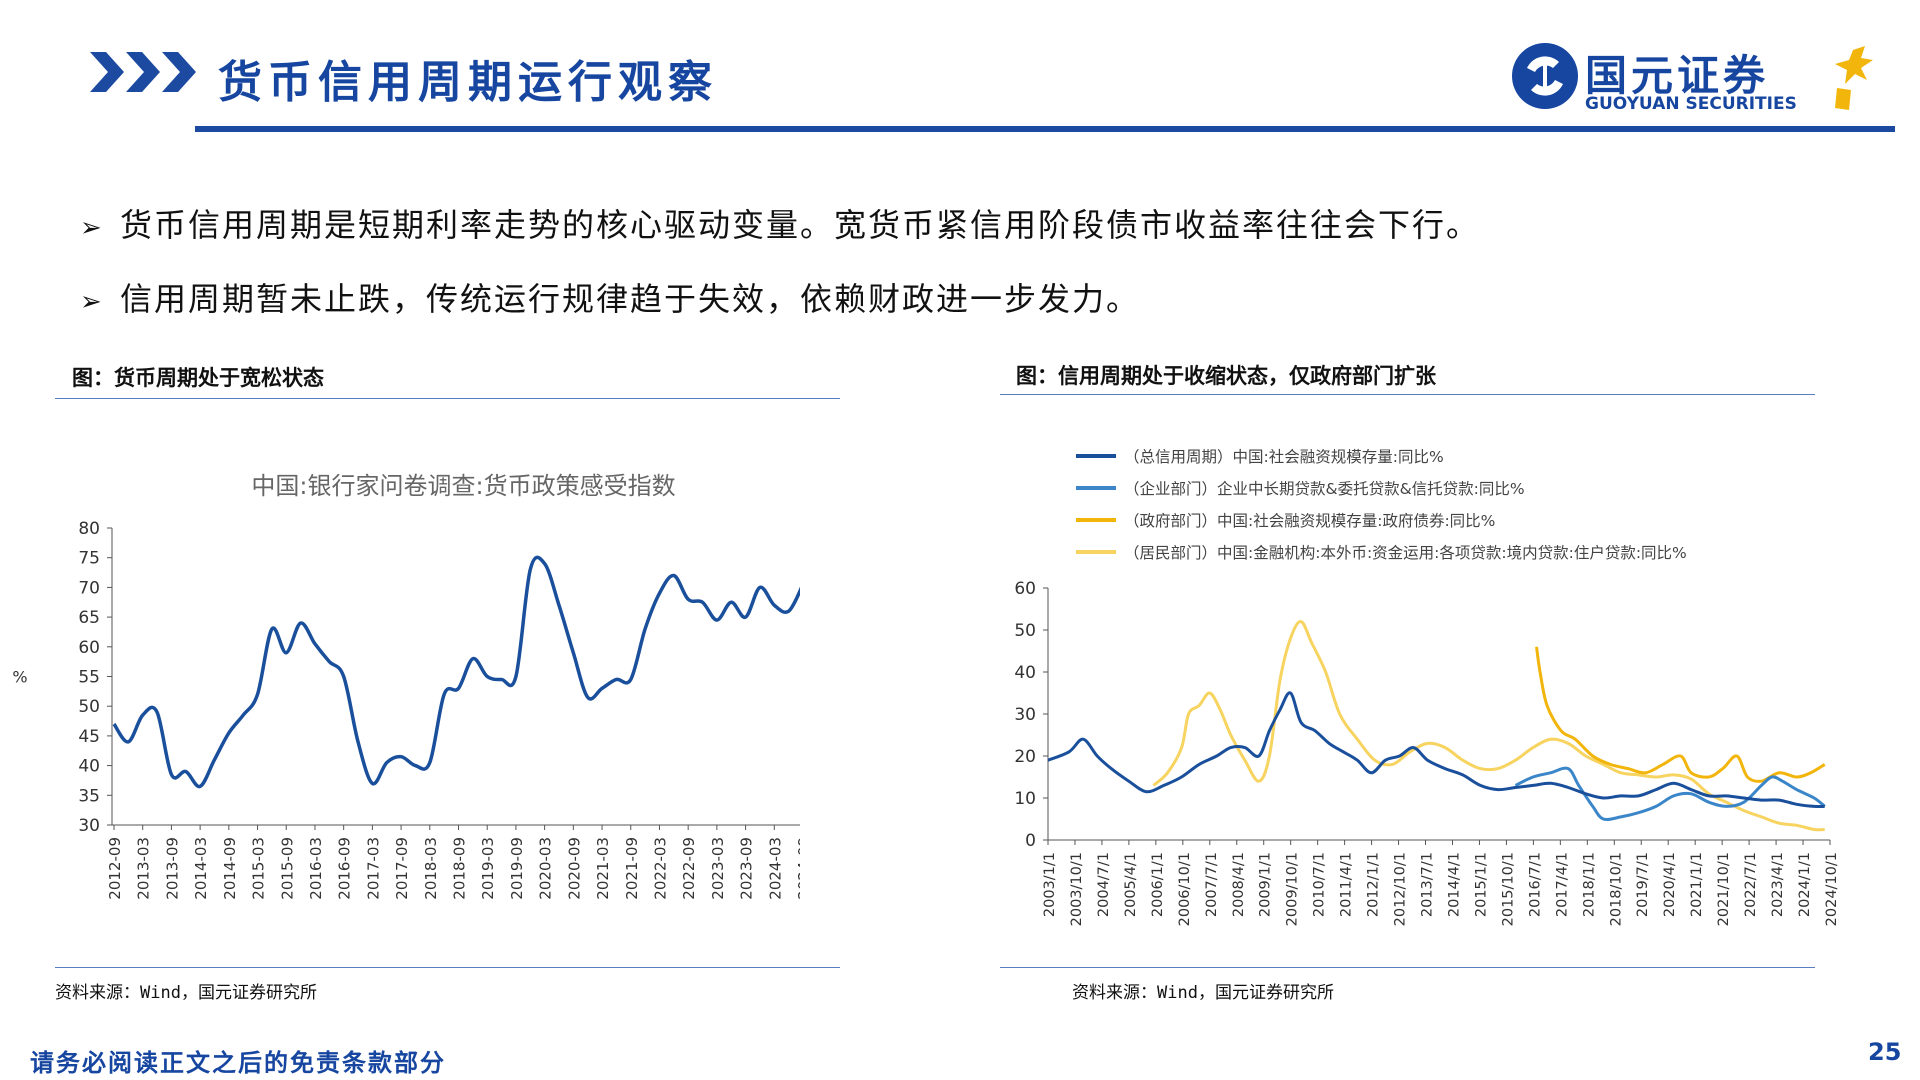  What do you see at coordinates (1691, 104) in the screenshot?
I see `logo-name-en: GUOYUAN SECURITIES` at bounding box center [1691, 104].